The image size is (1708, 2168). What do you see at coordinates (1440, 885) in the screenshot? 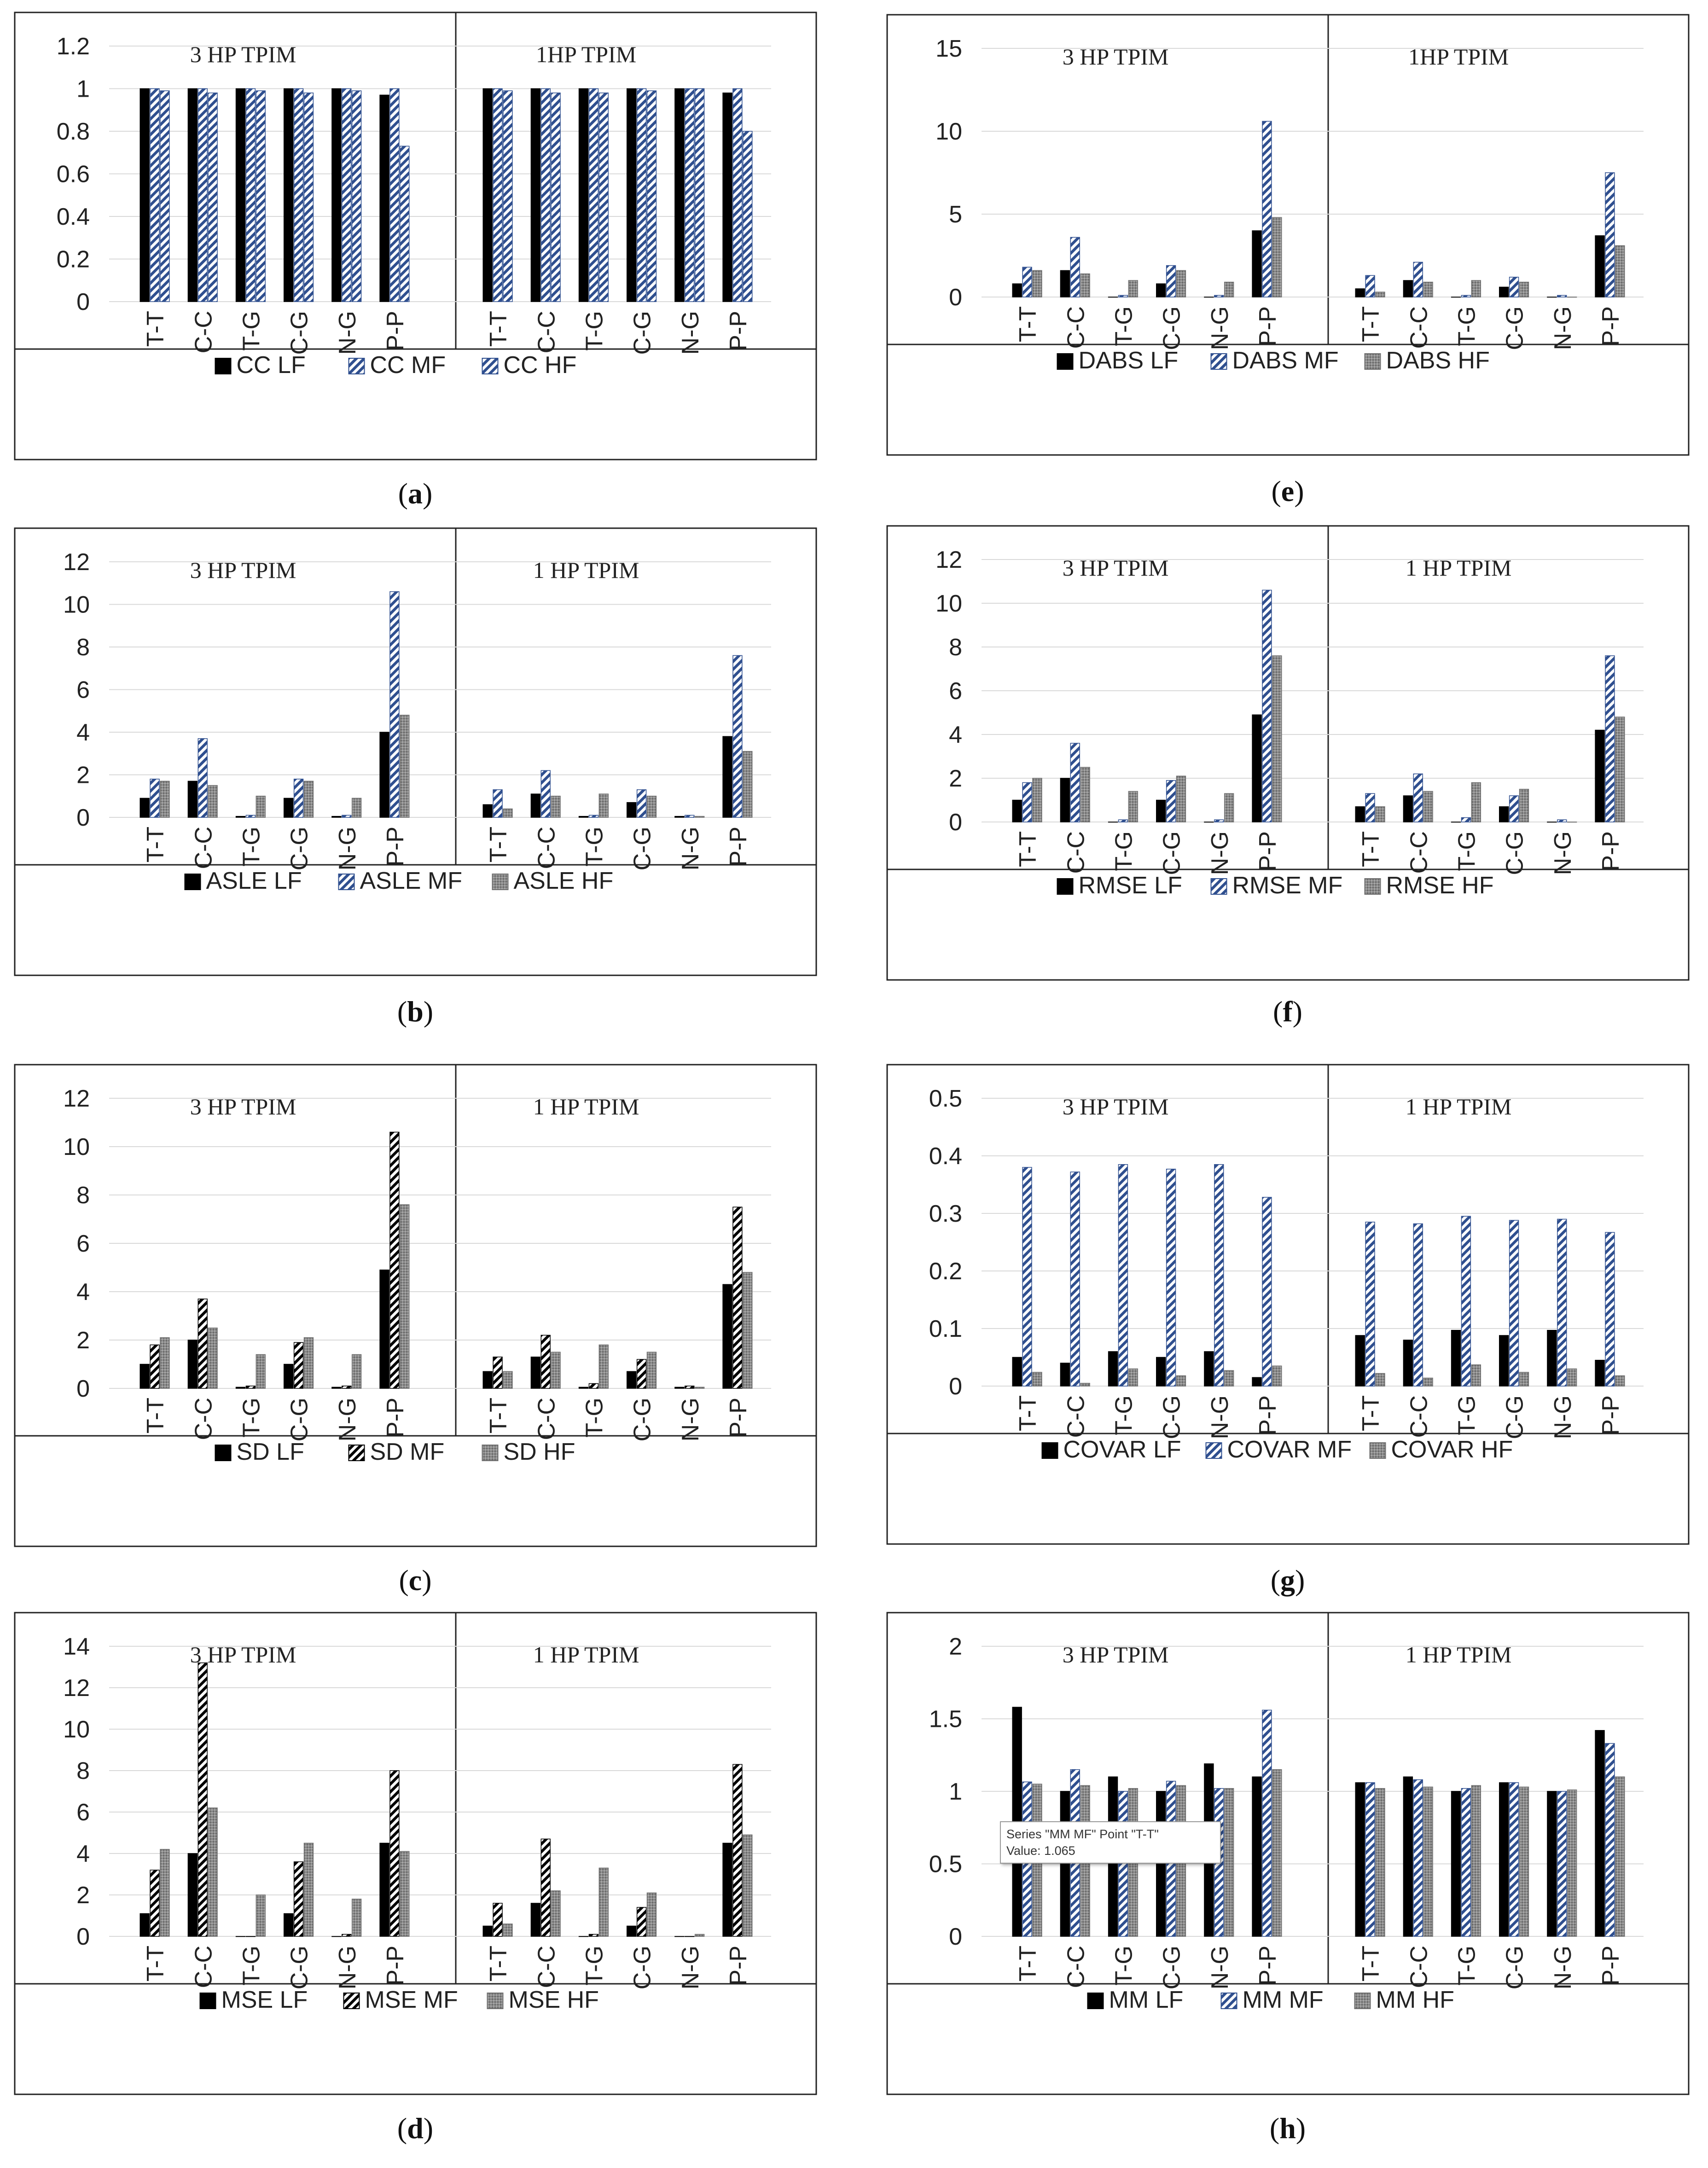
I see `chart-f-legend-label: RMSE HF` at bounding box center [1440, 885].